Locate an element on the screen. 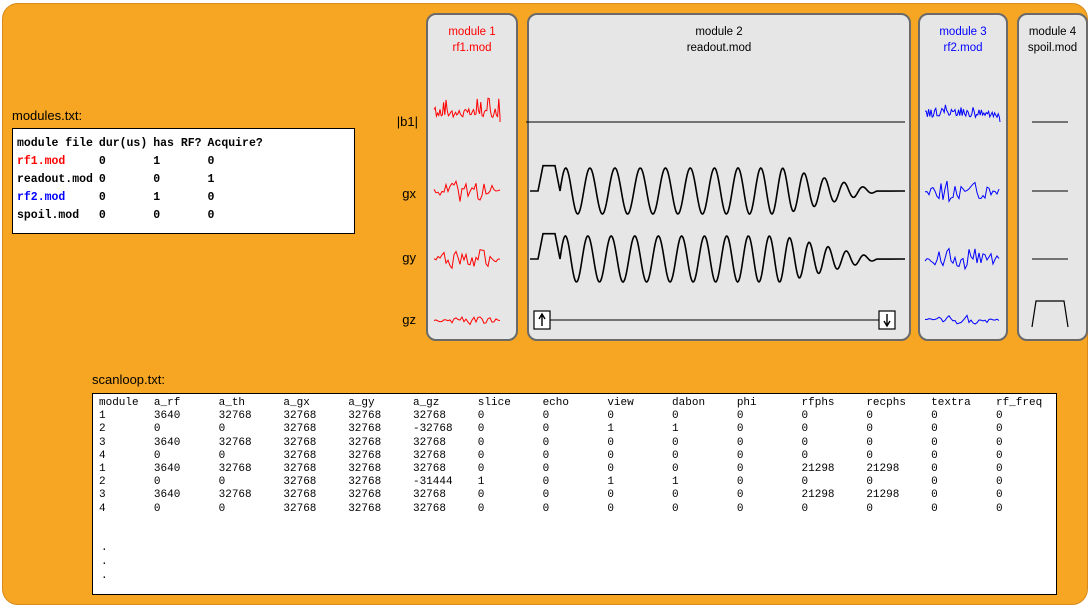  scanloop-column-header: module is located at coordinates (119, 403).